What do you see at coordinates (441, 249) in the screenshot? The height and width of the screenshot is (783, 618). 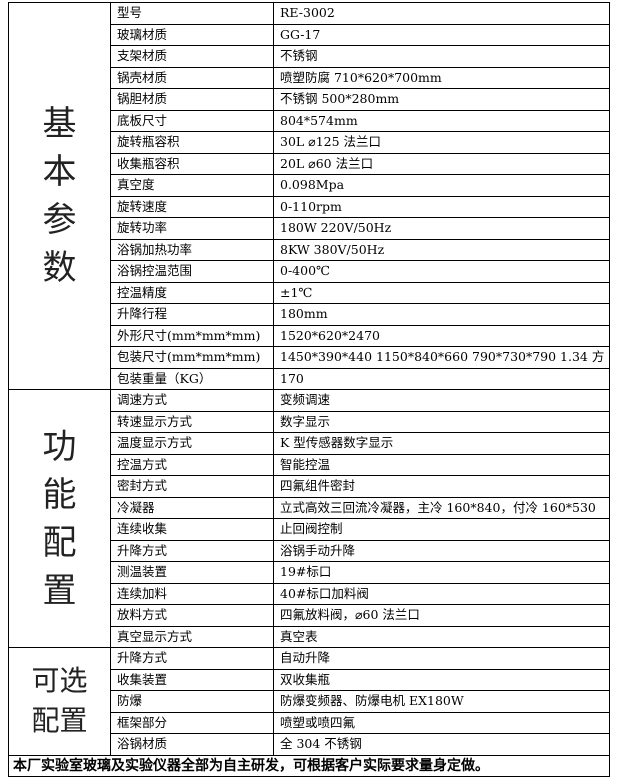 I see `spec-value: 8KW 380V/50Hz` at bounding box center [441, 249].